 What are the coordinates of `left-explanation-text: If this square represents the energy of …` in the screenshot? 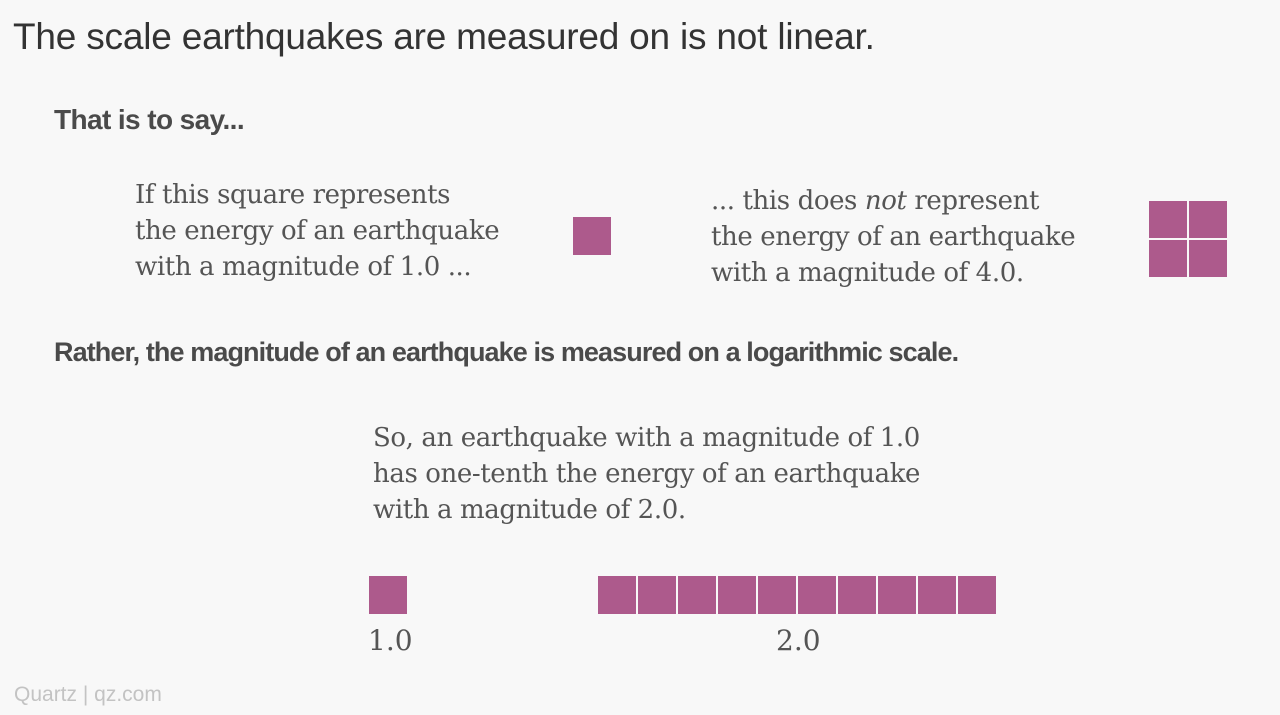 It's located at (317, 231).